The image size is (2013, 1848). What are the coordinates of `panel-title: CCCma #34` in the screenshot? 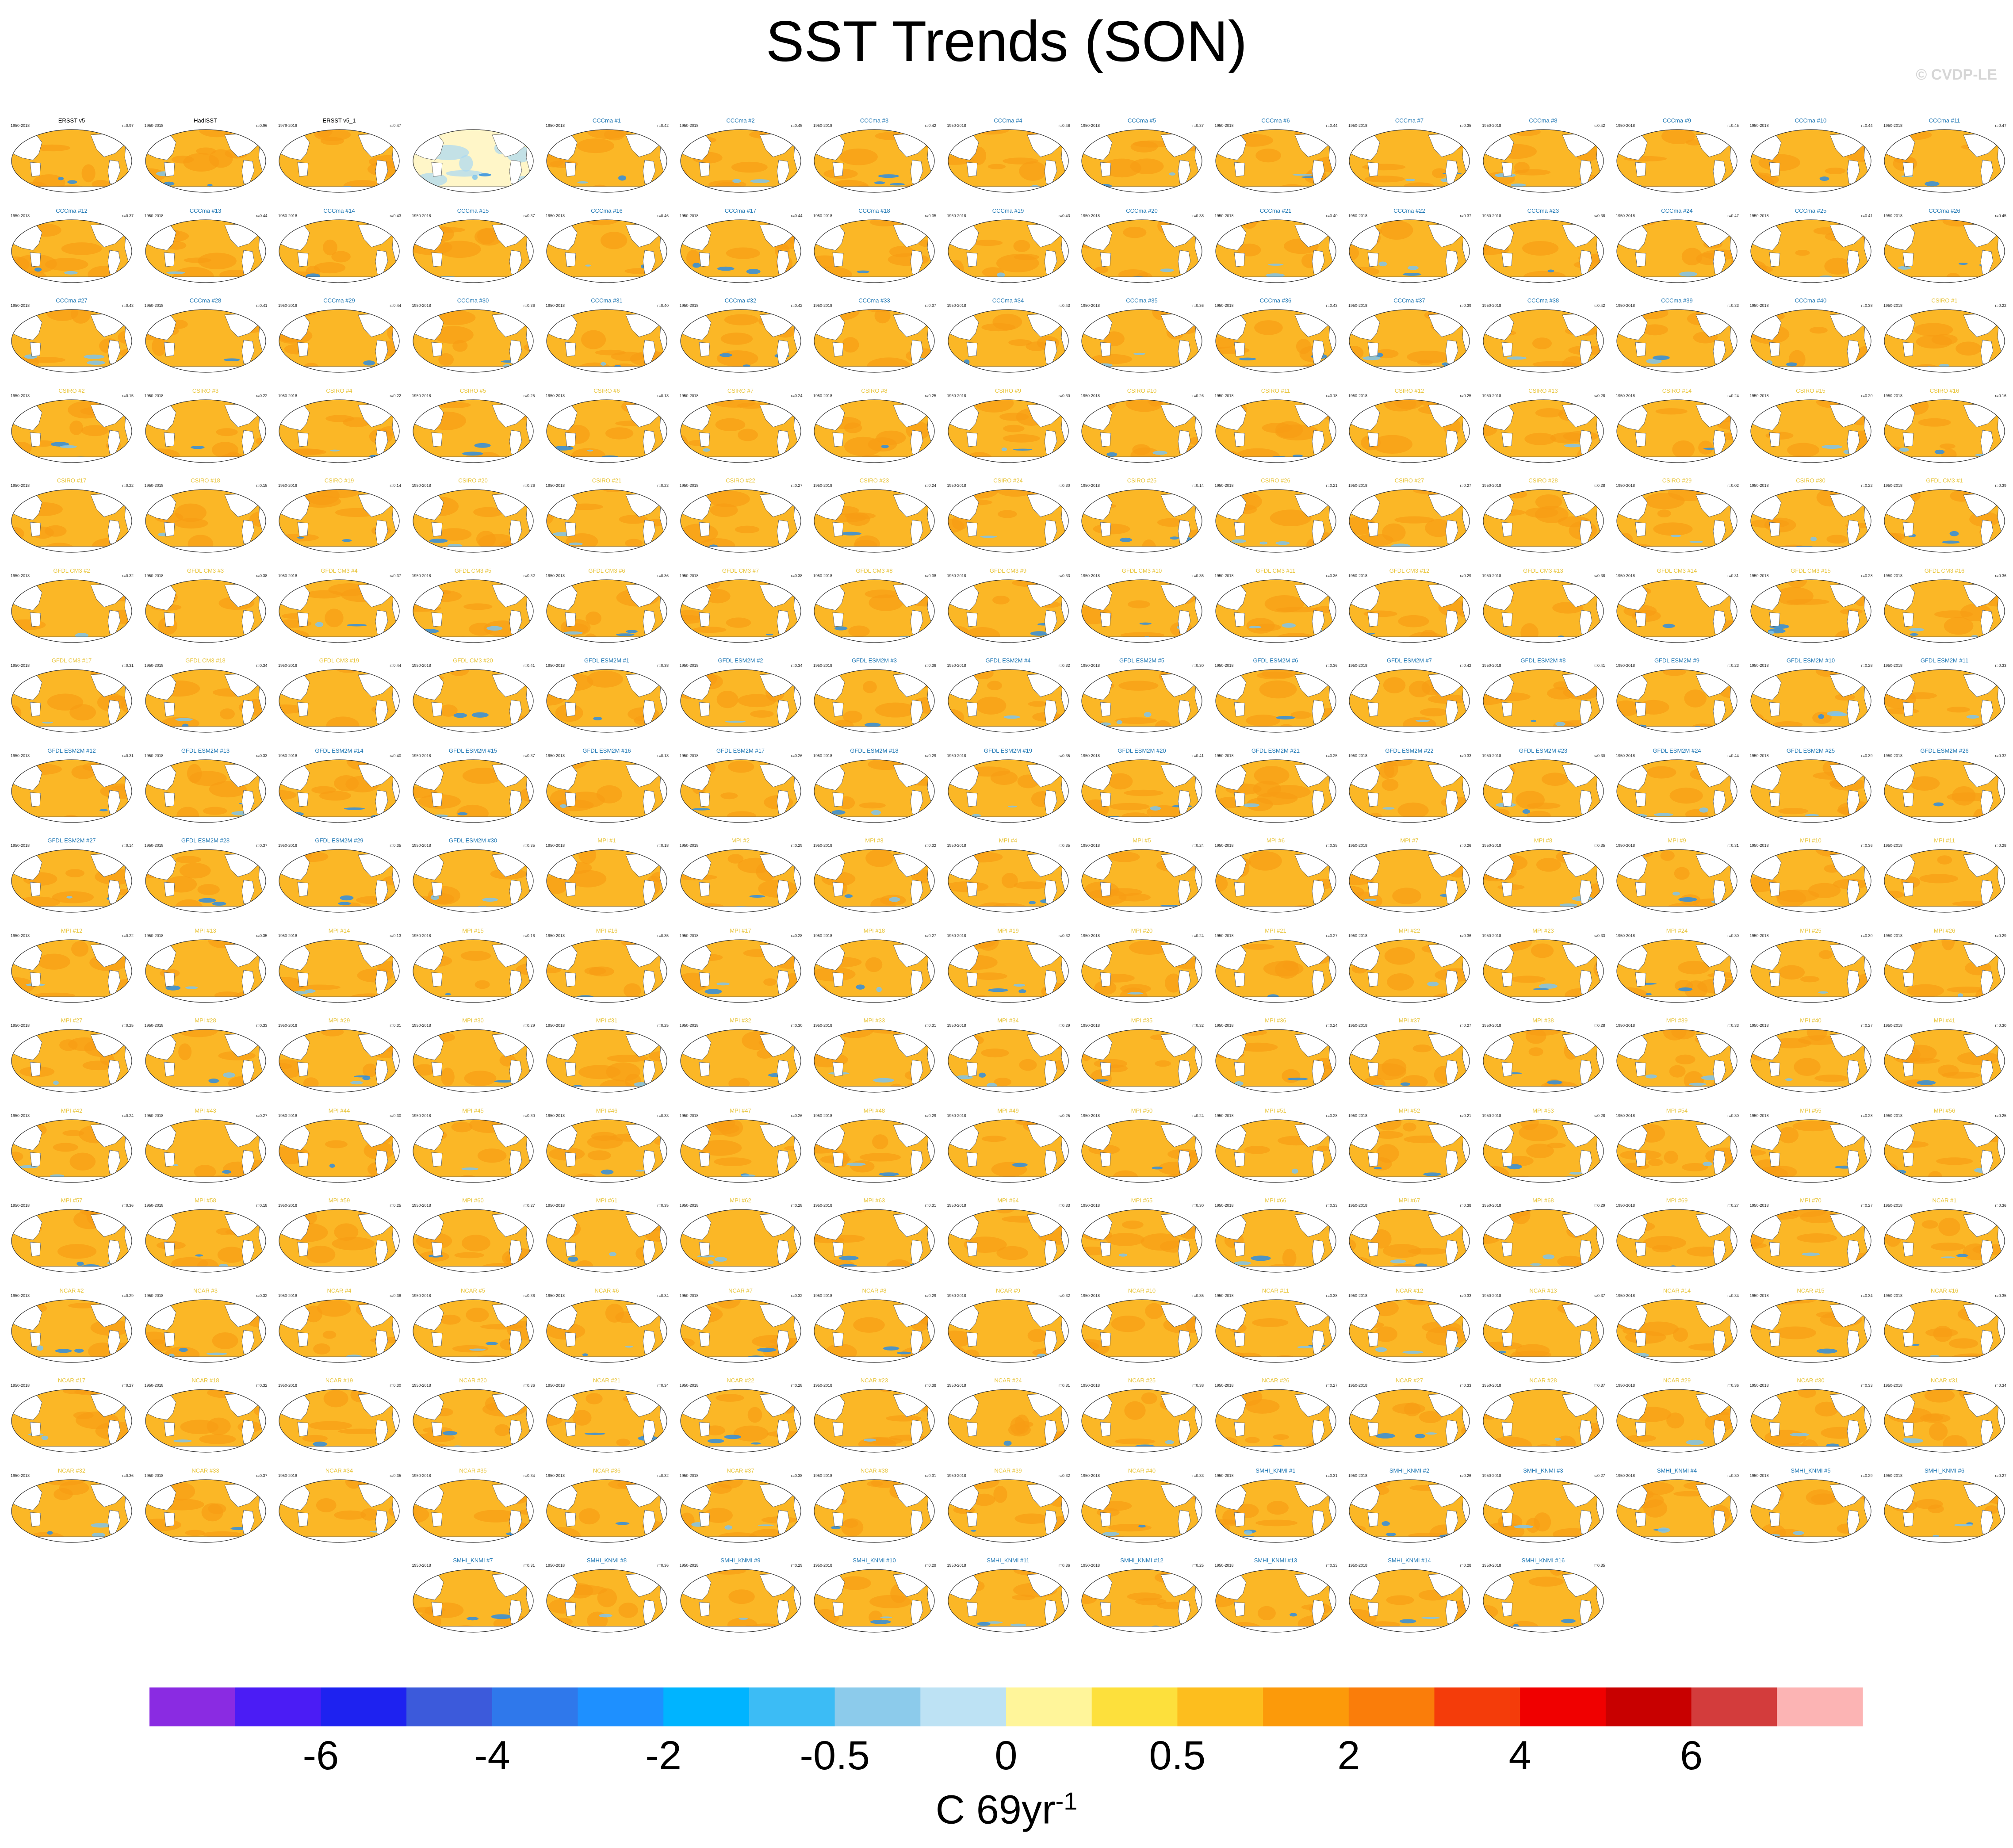 It's located at (1008, 300).